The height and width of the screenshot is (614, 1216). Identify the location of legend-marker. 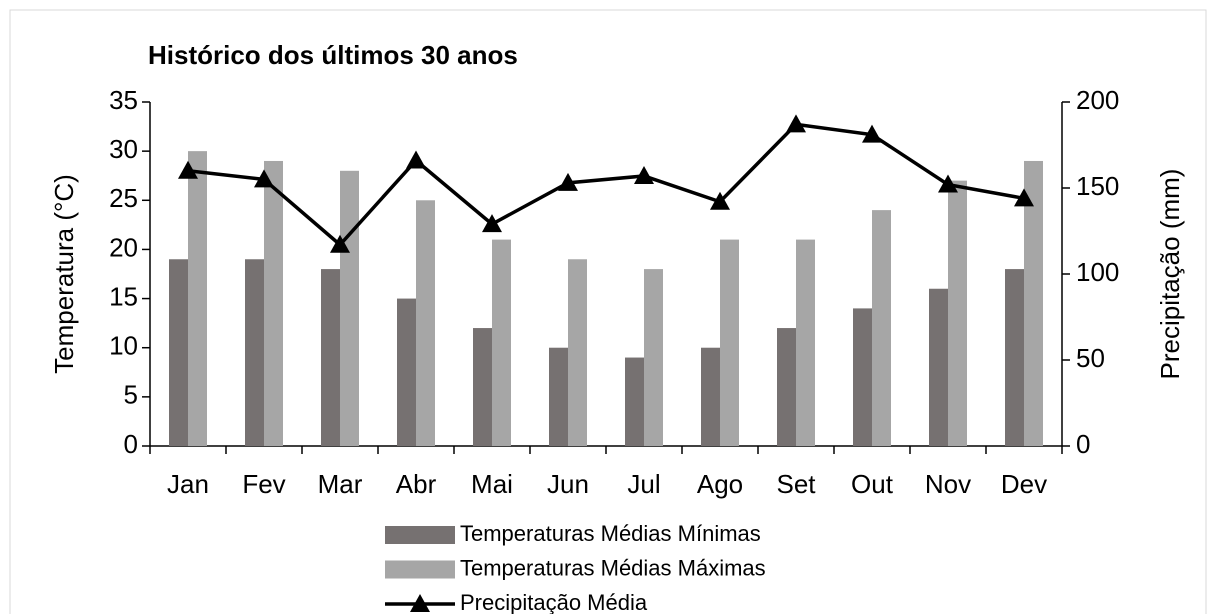
(420, 603).